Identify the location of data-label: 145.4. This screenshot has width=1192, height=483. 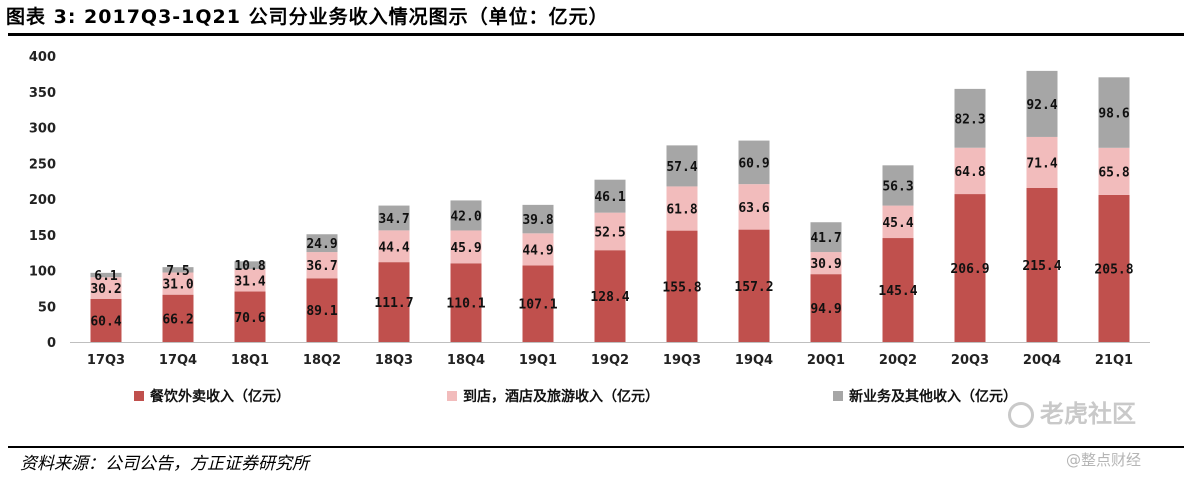
(897, 291).